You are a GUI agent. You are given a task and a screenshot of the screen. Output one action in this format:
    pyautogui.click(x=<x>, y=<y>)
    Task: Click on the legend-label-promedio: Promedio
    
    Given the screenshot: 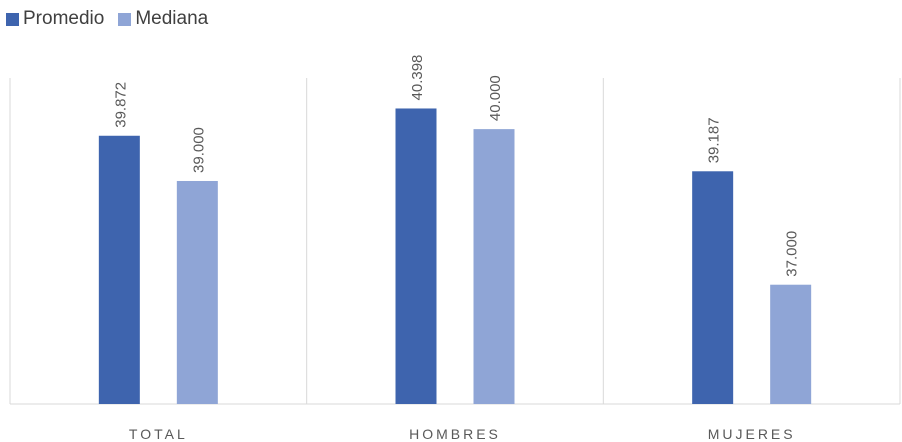 What is the action you would take?
    pyautogui.click(x=64, y=18)
    